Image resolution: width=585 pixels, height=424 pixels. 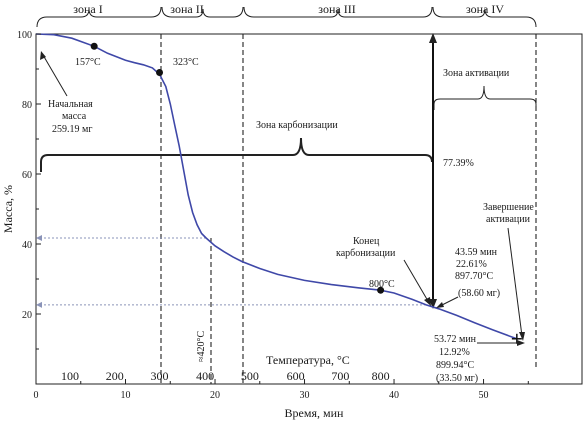 What do you see at coordinates (88, 62) in the screenshot?
I see `marker-157-label: 157°C` at bounding box center [88, 62].